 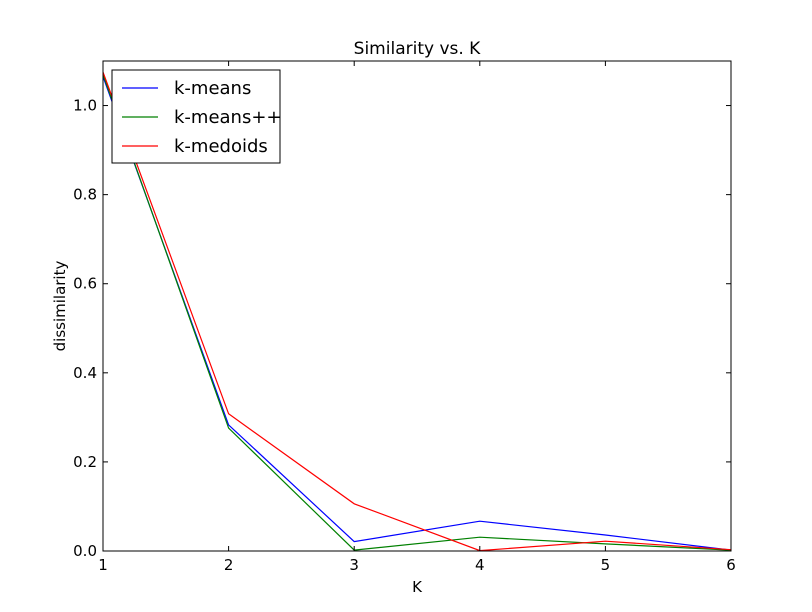 What do you see at coordinates (85, 551) in the screenshot?
I see `y-tick-label: 0.0` at bounding box center [85, 551].